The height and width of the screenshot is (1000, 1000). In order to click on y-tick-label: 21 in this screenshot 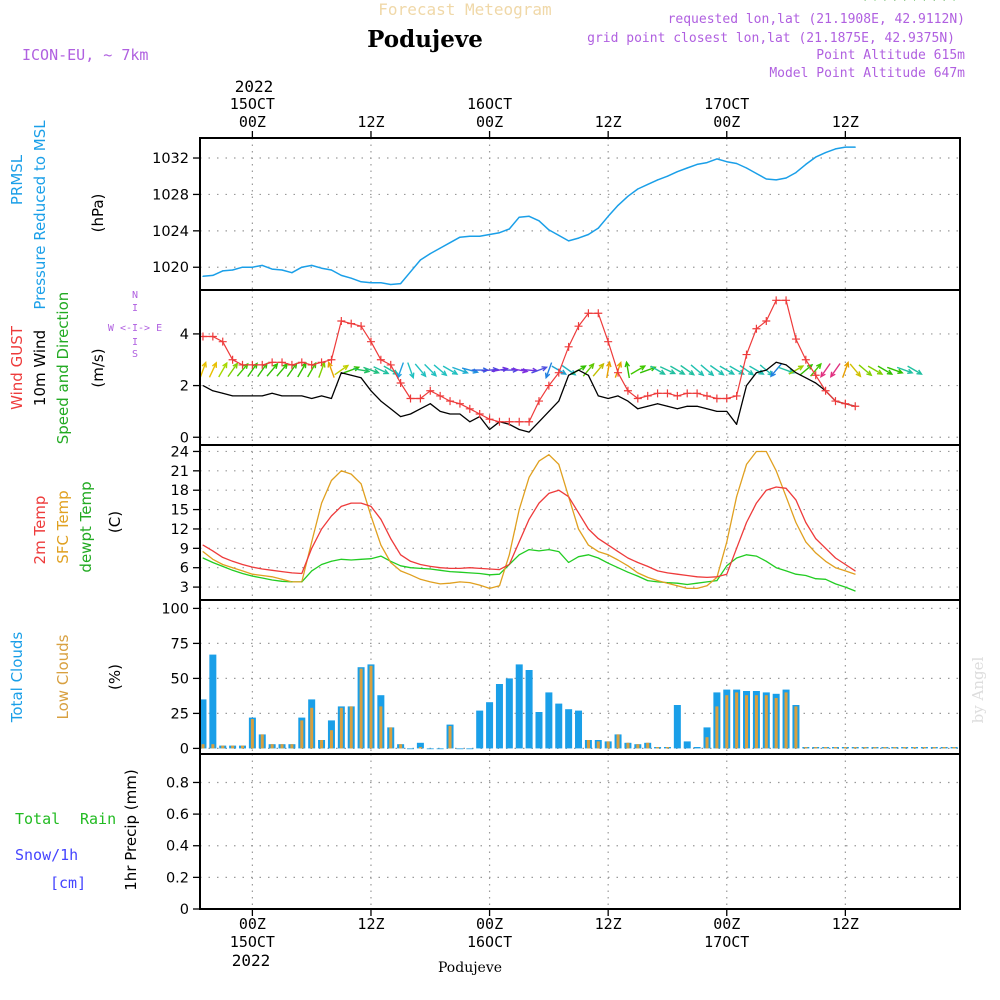, I will do `click(180, 472)`.